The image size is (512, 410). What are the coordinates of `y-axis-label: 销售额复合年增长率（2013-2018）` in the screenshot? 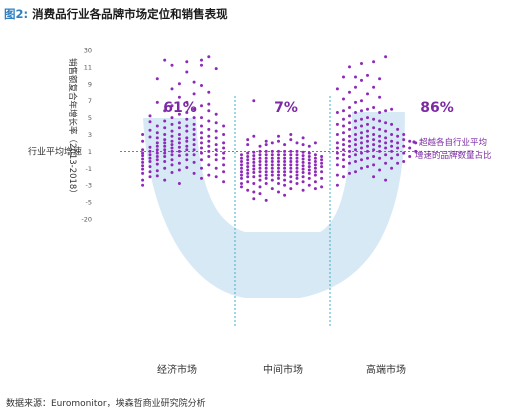 It's located at (72, 128).